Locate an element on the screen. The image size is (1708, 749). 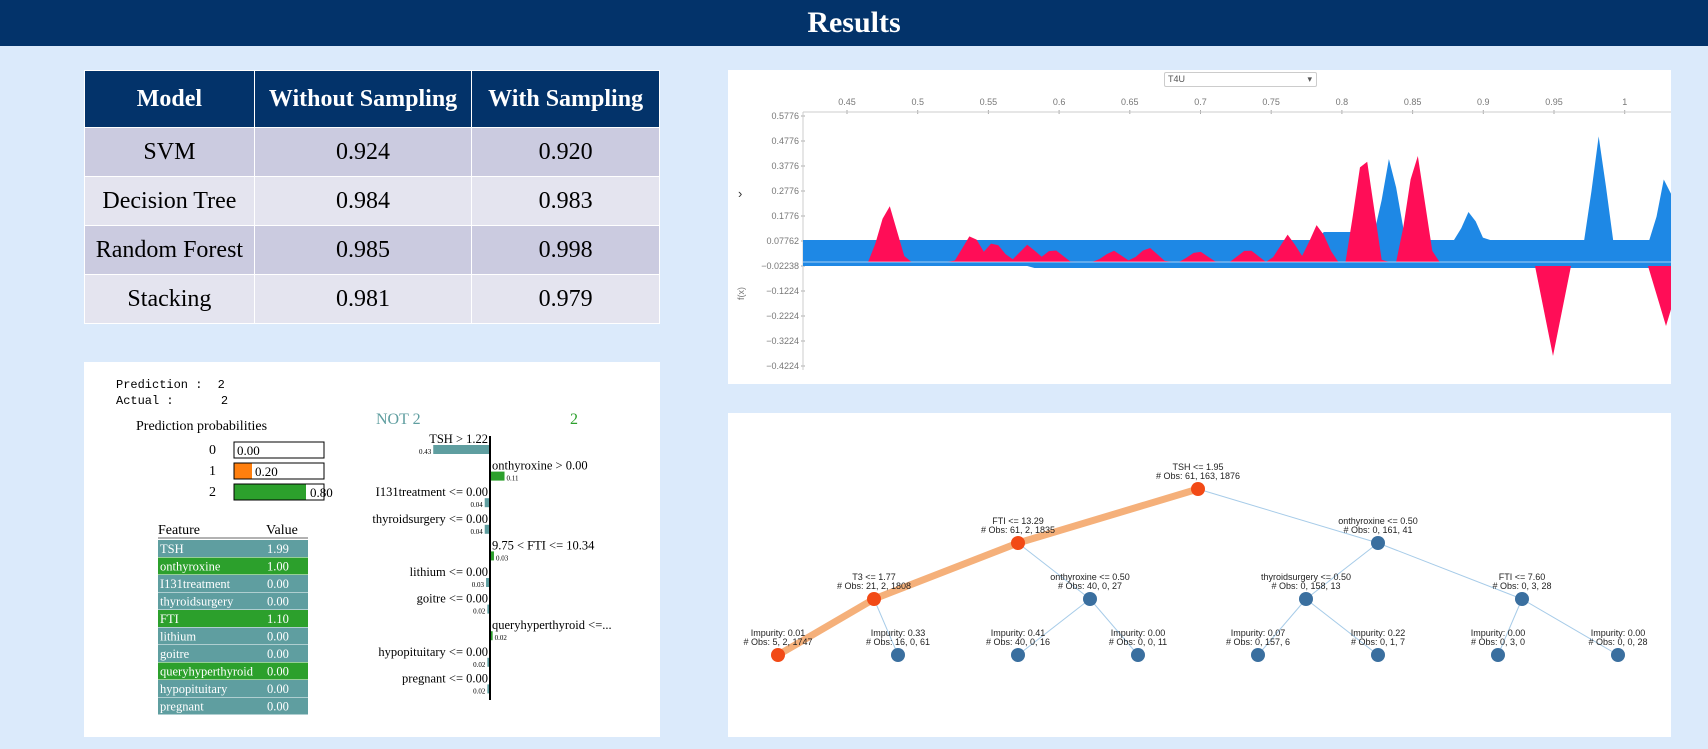
feature-name: pregnant is located at coordinates (182, 707).